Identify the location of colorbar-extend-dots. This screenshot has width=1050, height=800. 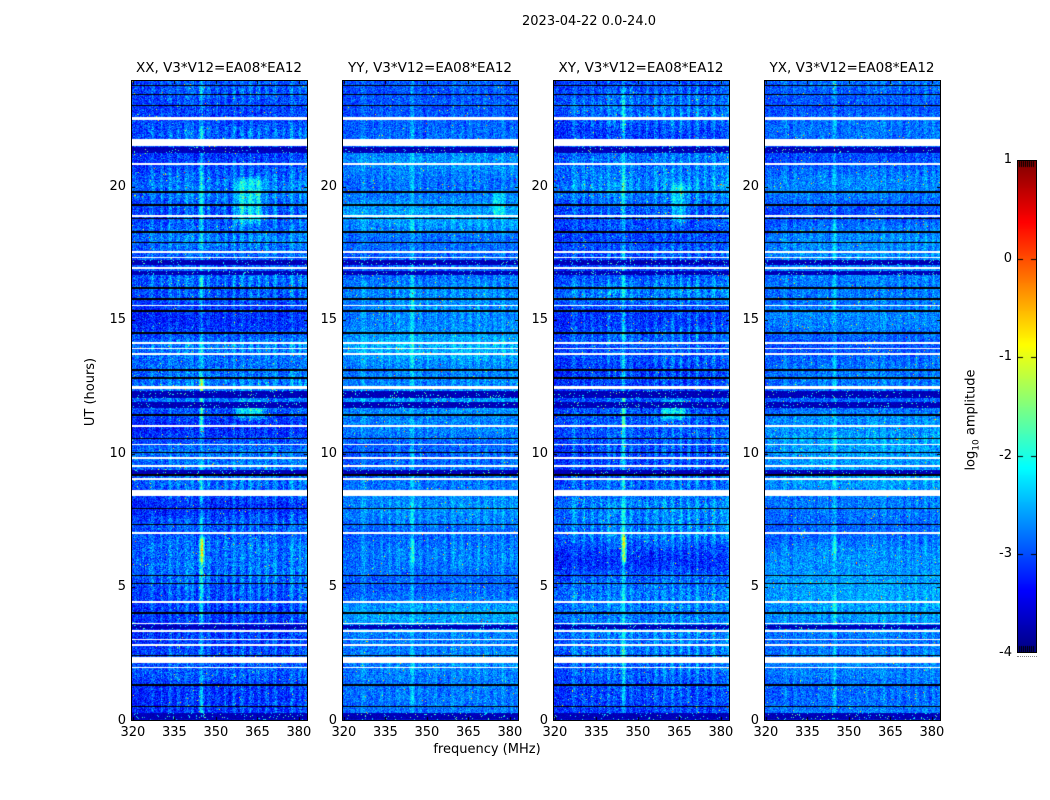
(1027, 656).